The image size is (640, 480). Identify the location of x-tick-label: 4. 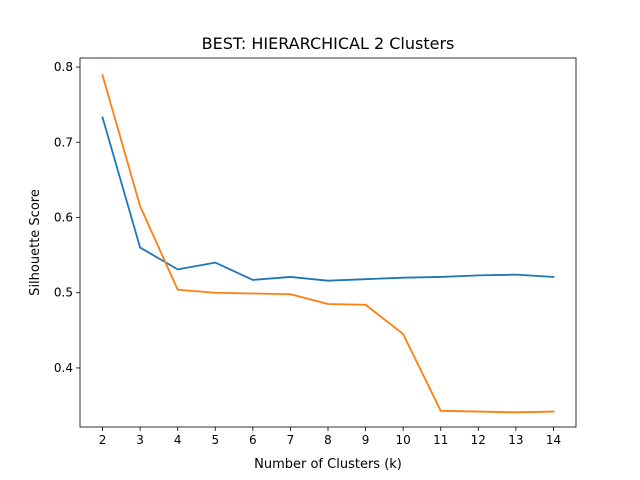
(178, 440).